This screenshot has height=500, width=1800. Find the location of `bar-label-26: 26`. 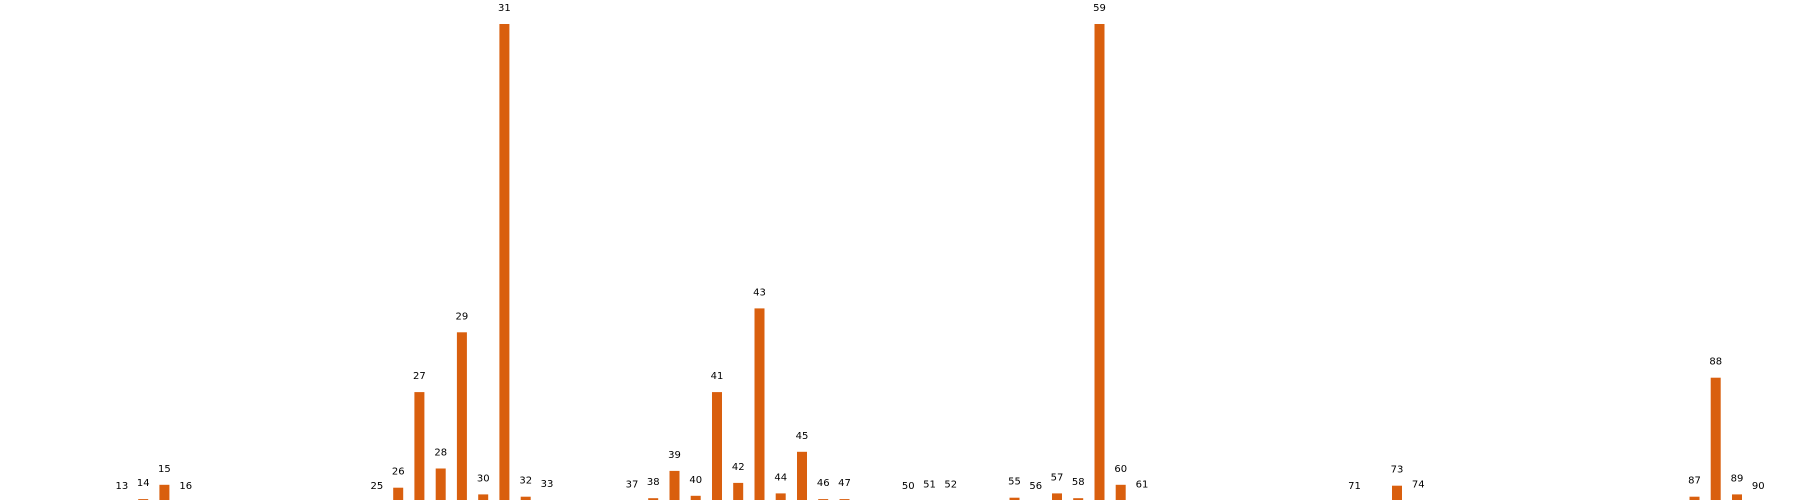

bar-label-26: 26 is located at coordinates (398, 472).